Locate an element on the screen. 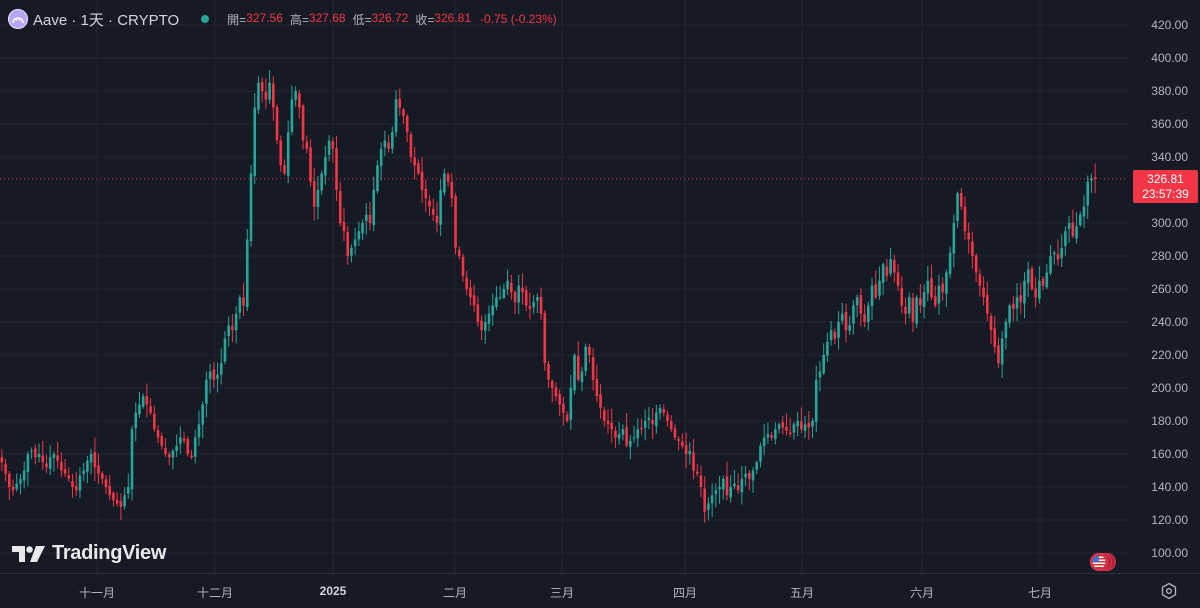 This screenshot has height=608, width=1200. price-tick-label: 160.00 is located at coordinates (1169, 454).